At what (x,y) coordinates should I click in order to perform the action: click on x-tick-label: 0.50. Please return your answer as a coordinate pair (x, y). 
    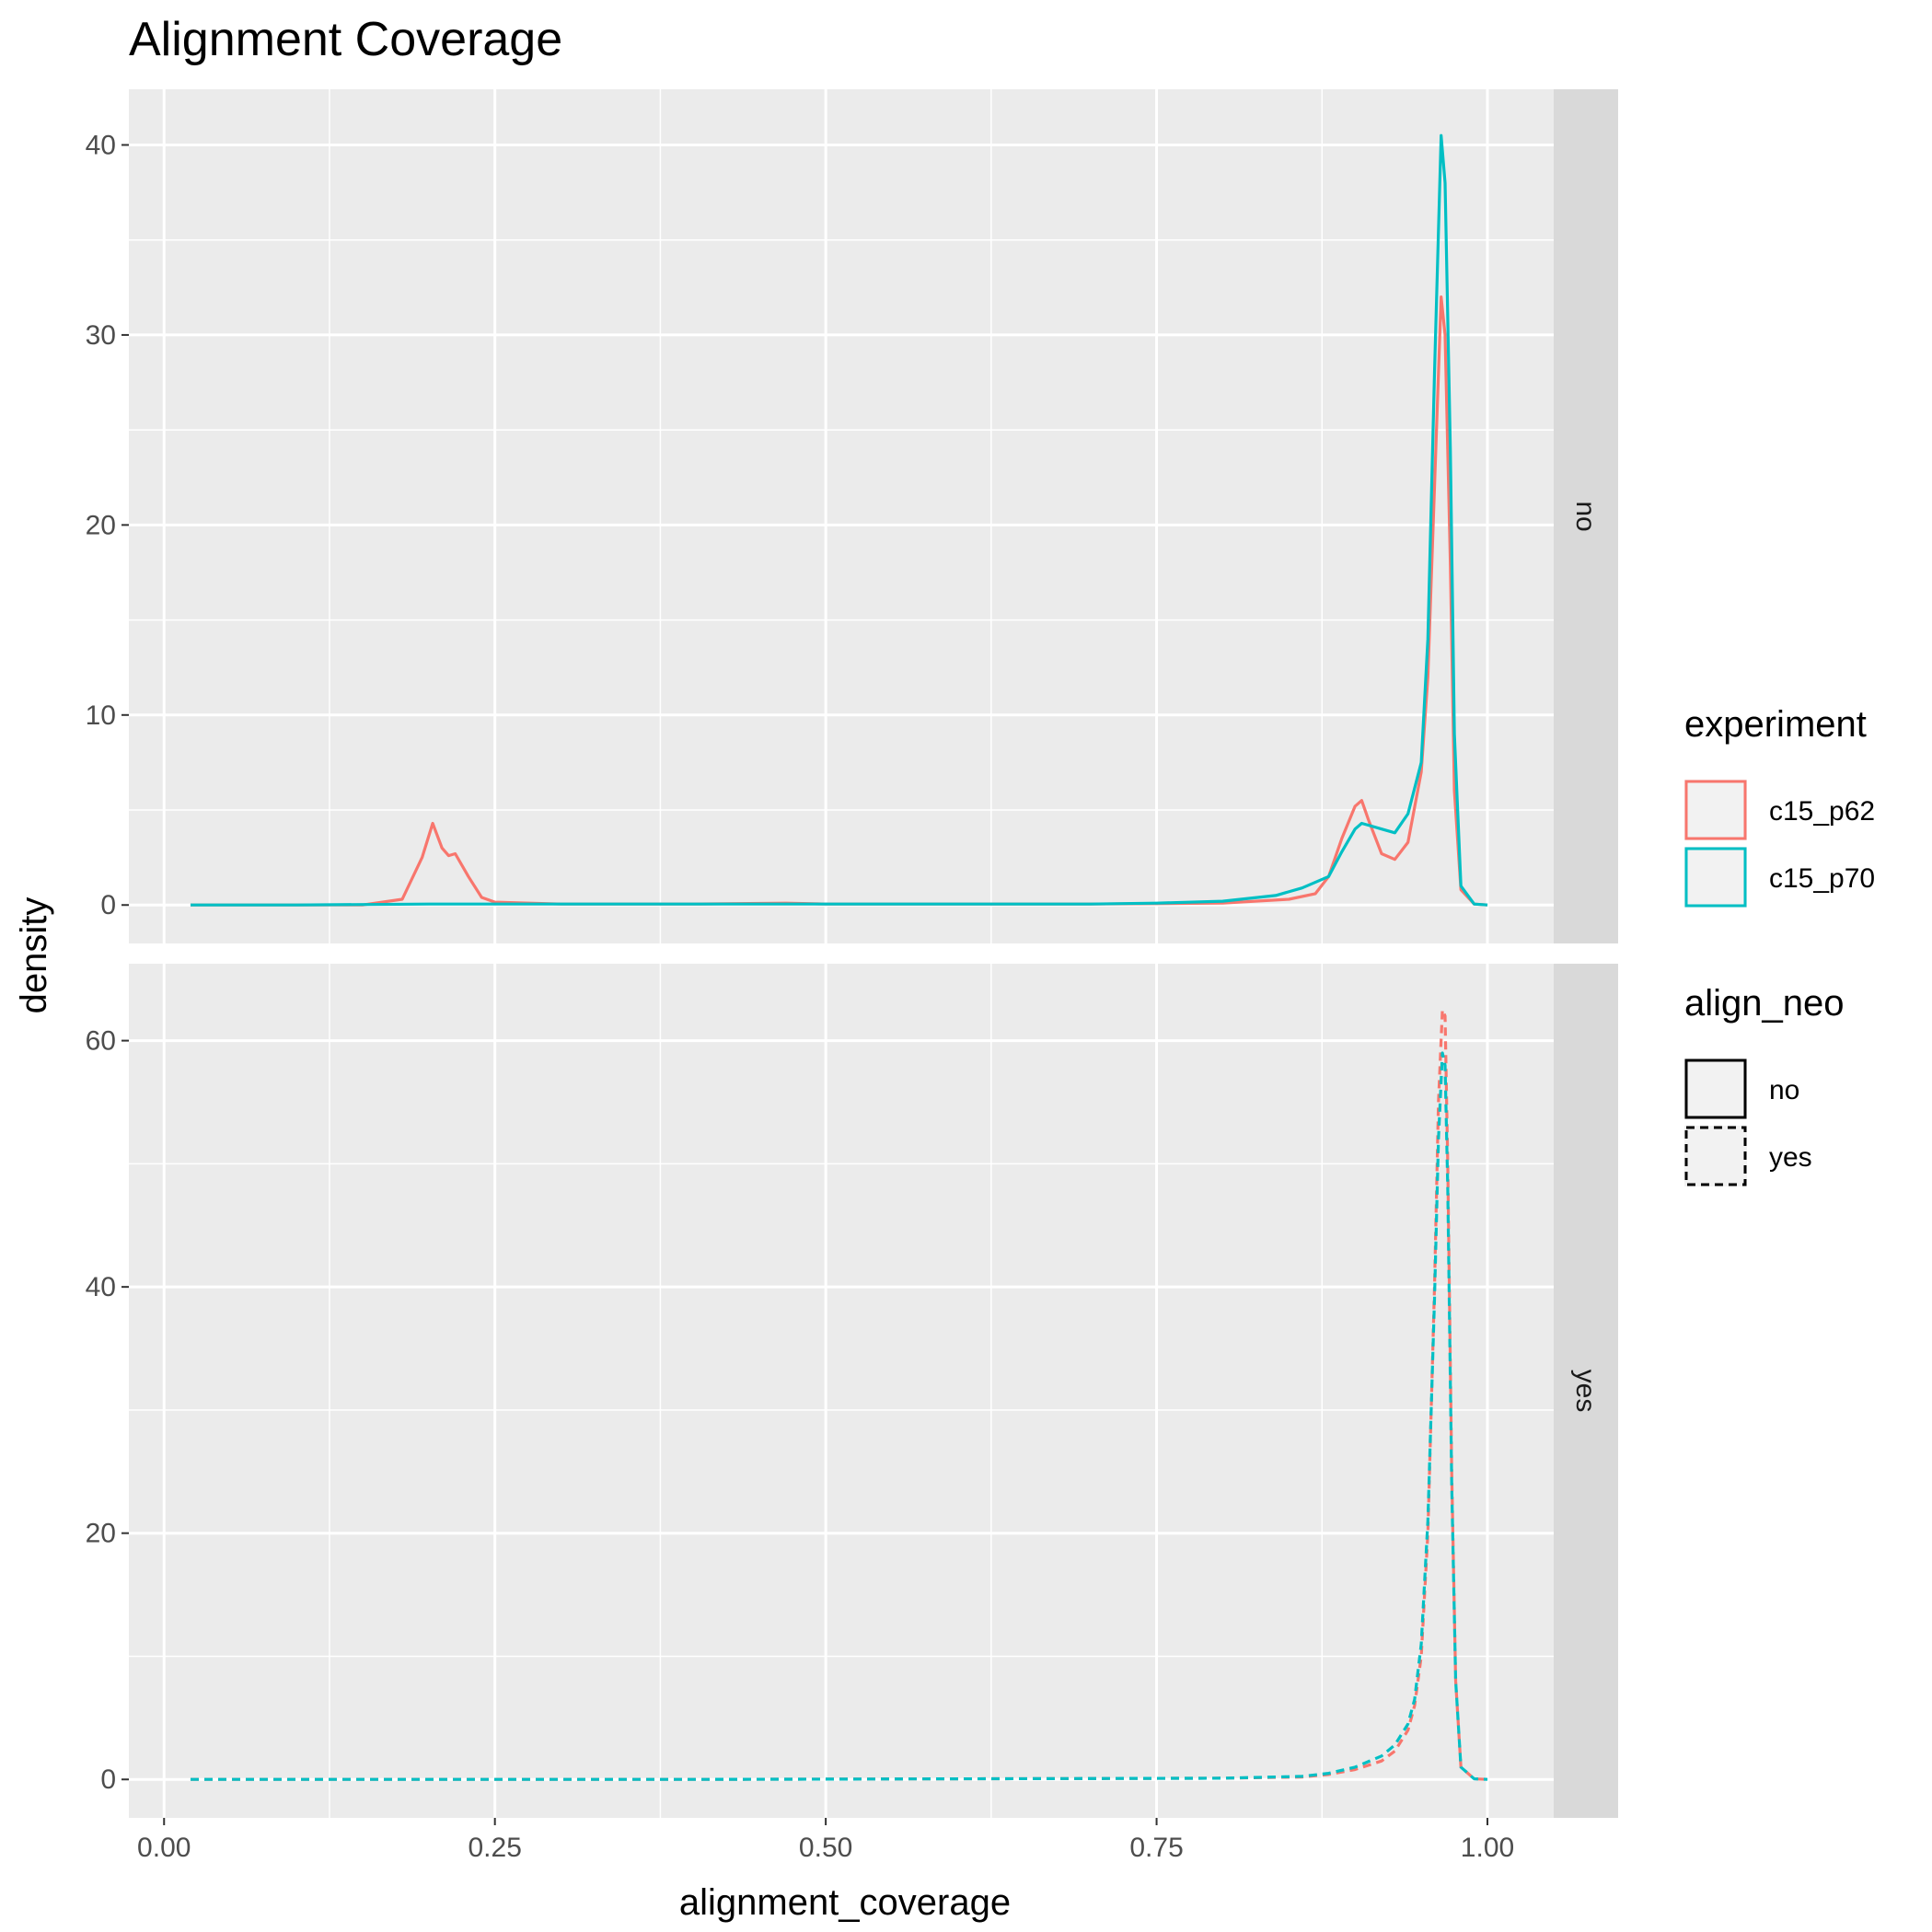
    Looking at the image, I should click on (826, 1848).